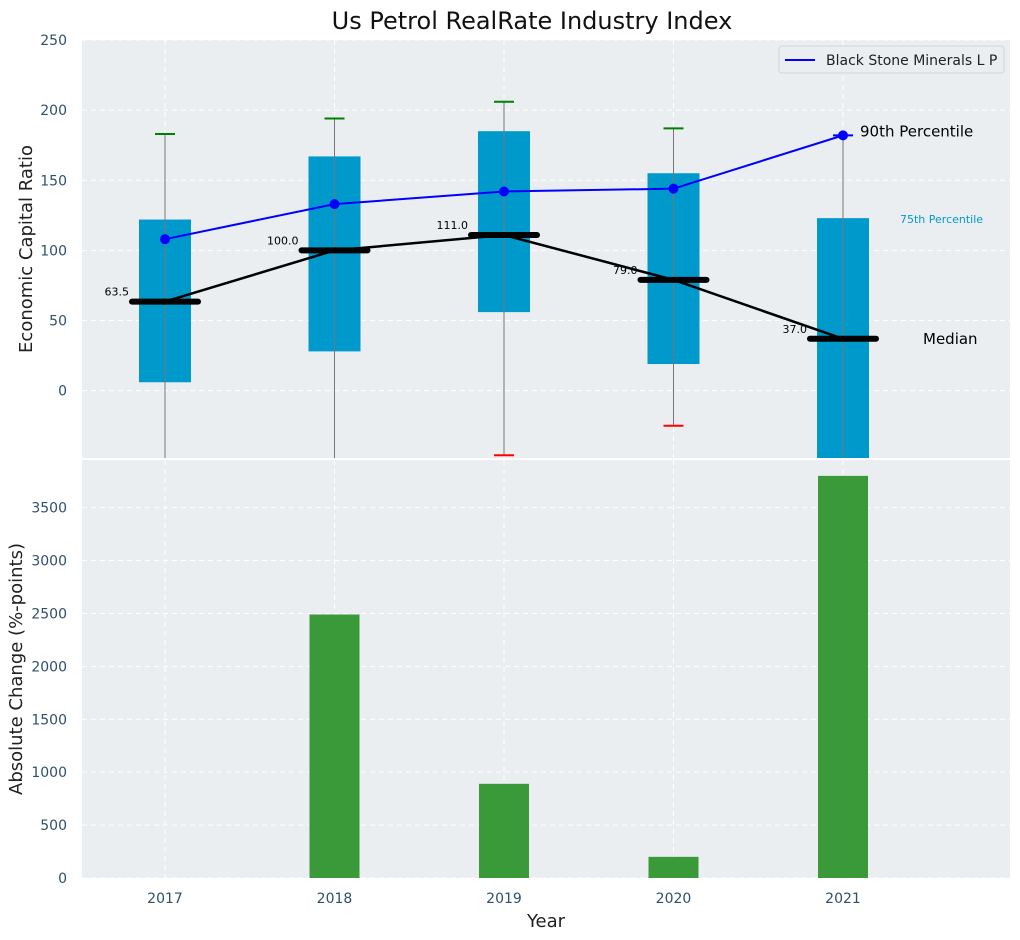 This screenshot has width=1020, height=940. I want to click on x-tick-label: 2017, so click(165, 899).